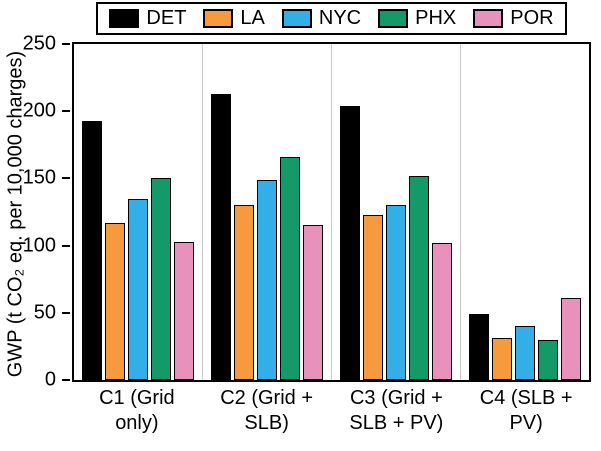 This screenshot has width=601, height=451. I want to click on legend-item-nyc: NYC, so click(321, 18).